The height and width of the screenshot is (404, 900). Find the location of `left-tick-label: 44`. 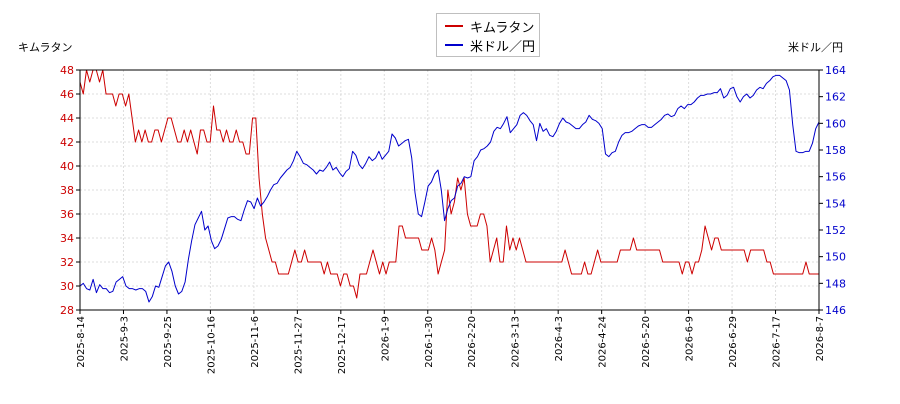

left-tick-label: 44 is located at coordinates (67, 118).